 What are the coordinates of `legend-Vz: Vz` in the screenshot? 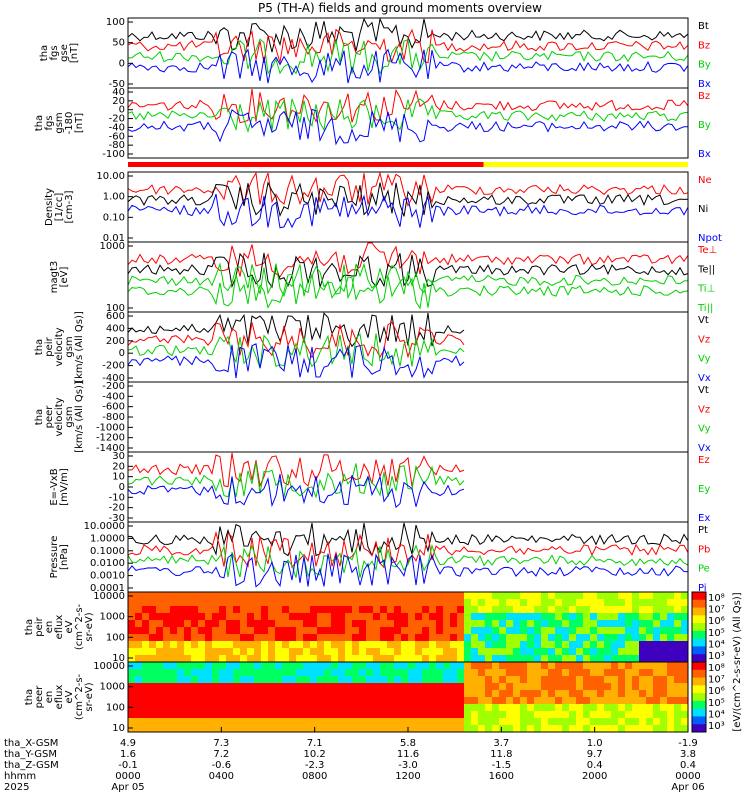 It's located at (704, 409).